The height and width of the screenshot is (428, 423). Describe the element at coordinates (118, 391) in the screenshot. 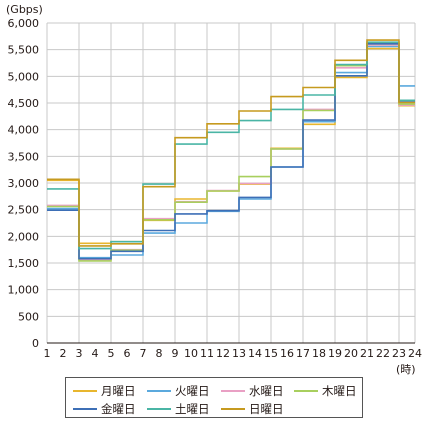

I see `legend-label: 月曜日` at that location.